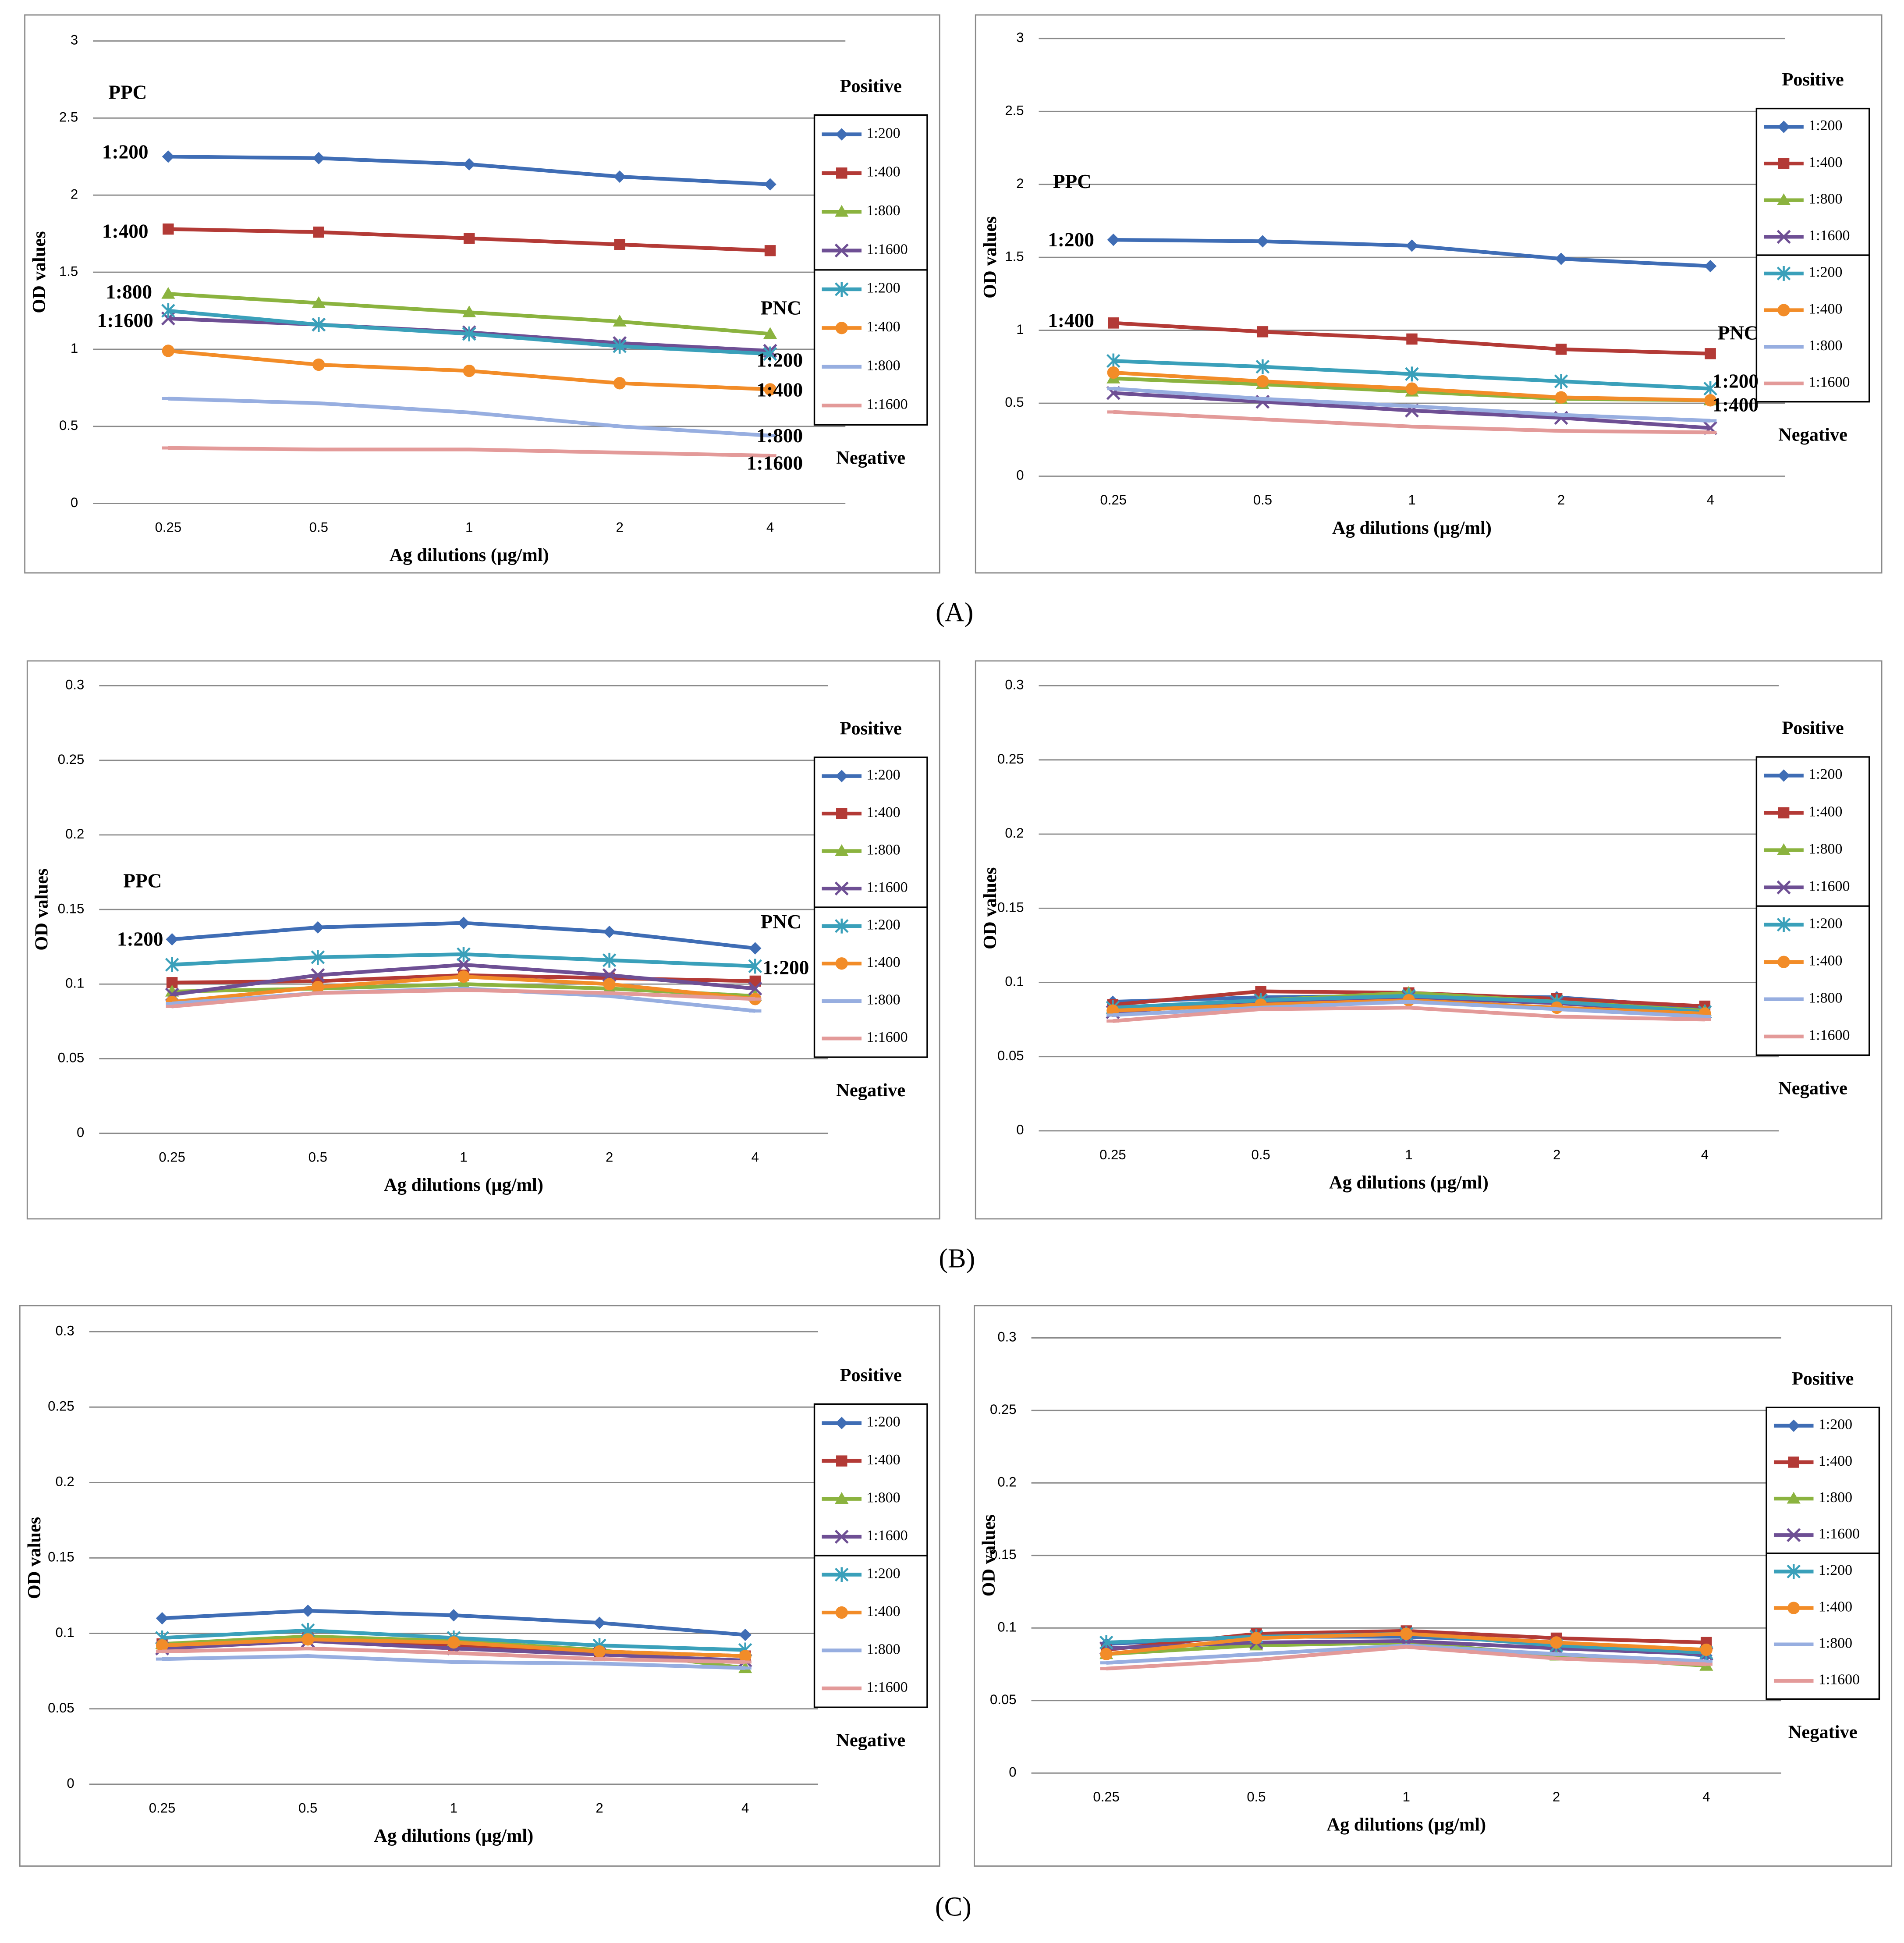 Image resolution: width=1904 pixels, height=1943 pixels. I want to click on annotation: 1:800, so click(129, 292).